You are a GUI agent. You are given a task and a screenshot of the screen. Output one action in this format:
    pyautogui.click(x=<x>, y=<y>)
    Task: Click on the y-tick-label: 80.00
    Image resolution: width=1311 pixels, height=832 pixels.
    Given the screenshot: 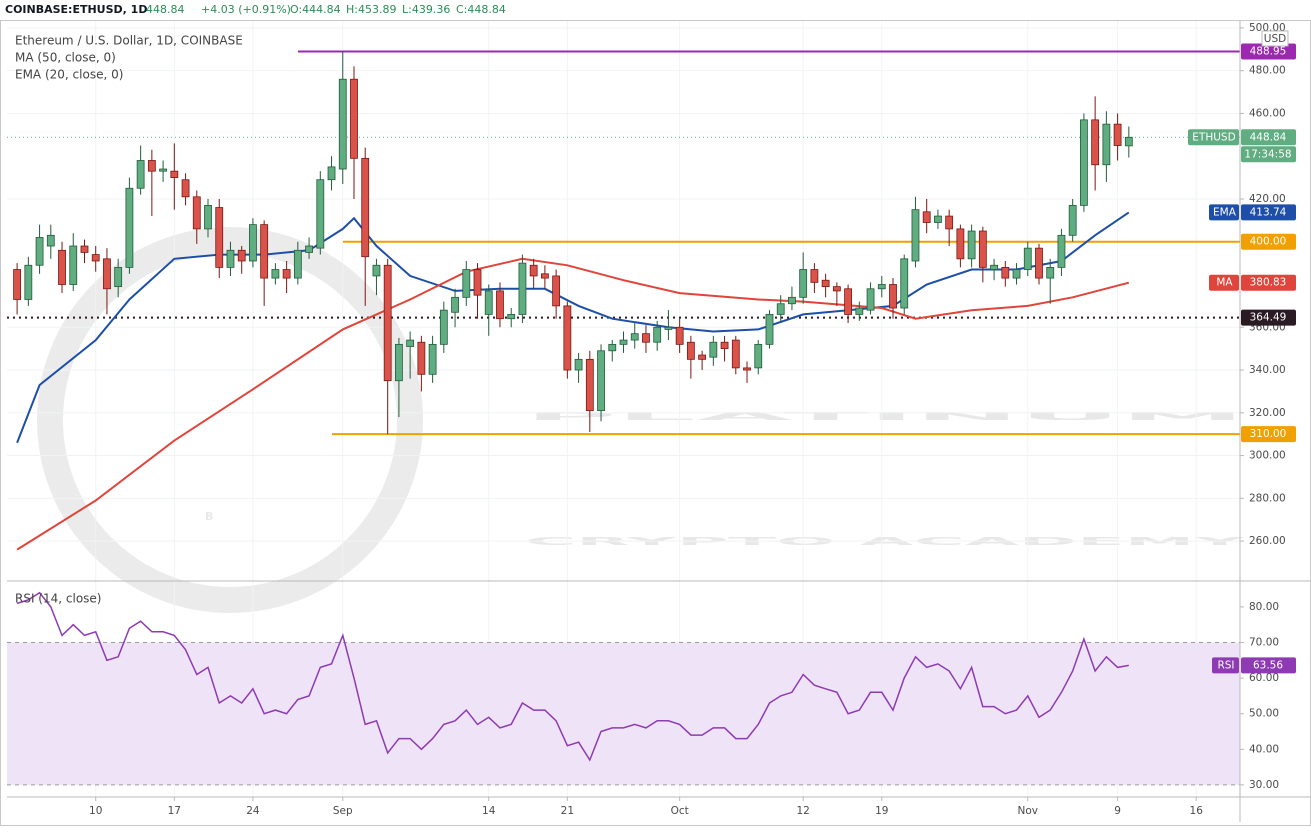 What is the action you would take?
    pyautogui.click(x=1264, y=607)
    